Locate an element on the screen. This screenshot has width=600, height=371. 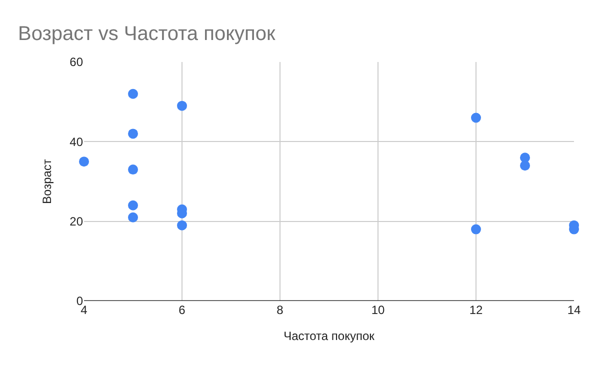
y-tick-label: 40 is located at coordinates (77, 141).